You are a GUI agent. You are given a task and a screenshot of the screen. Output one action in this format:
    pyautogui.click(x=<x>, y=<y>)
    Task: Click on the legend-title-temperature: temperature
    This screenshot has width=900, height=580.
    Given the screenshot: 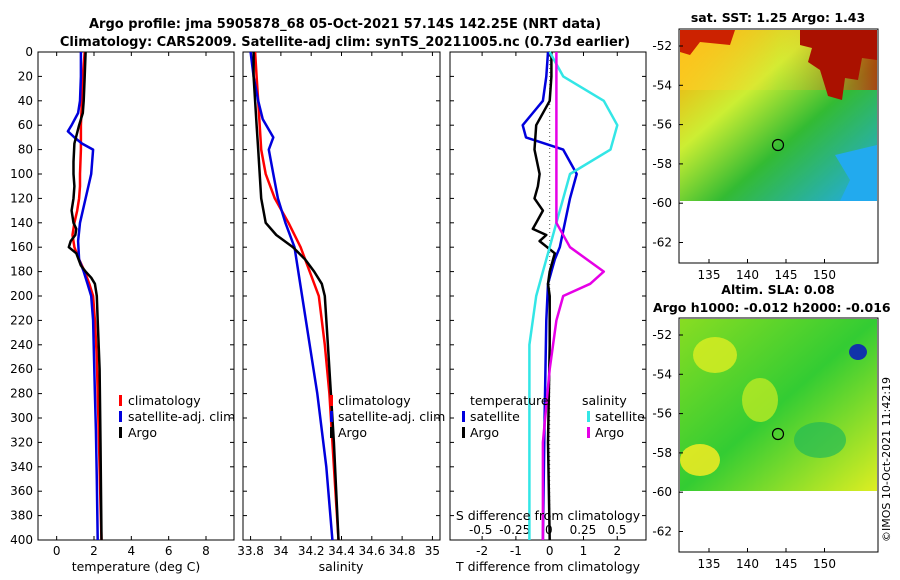 What is the action you would take?
    pyautogui.click(x=509, y=400)
    